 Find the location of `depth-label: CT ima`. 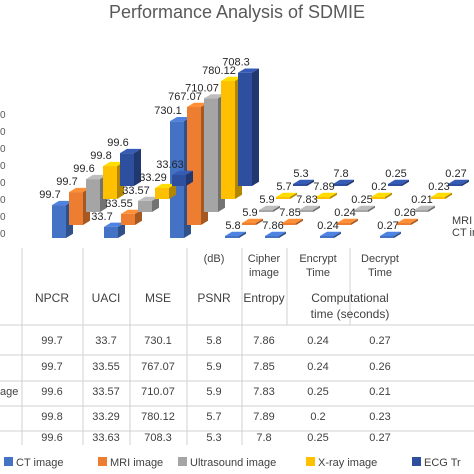

depth-label: CT ima is located at coordinates (463, 233).